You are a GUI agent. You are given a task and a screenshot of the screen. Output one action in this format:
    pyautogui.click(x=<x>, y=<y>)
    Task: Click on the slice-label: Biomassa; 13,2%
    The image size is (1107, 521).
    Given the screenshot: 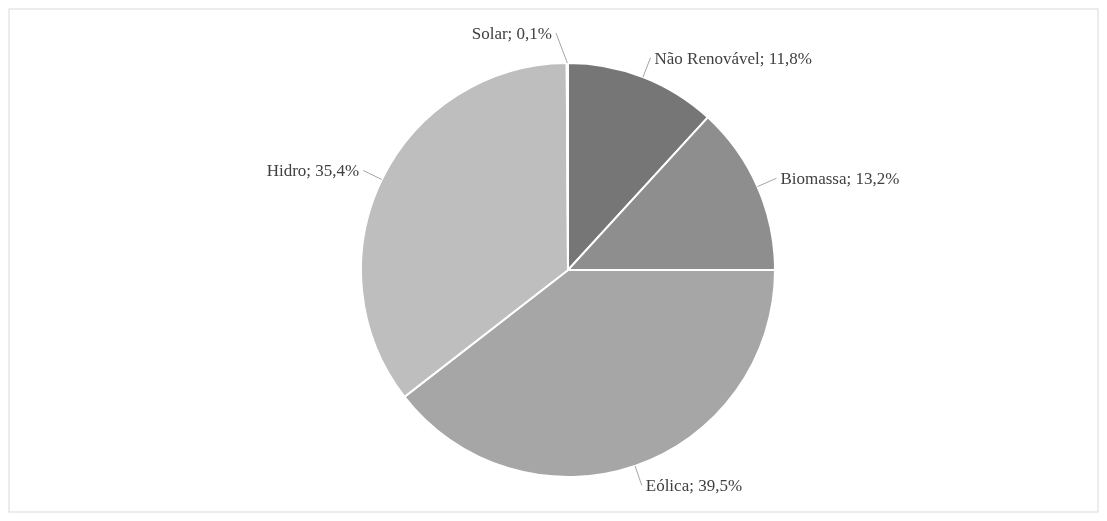 What is the action you would take?
    pyautogui.click(x=840, y=179)
    